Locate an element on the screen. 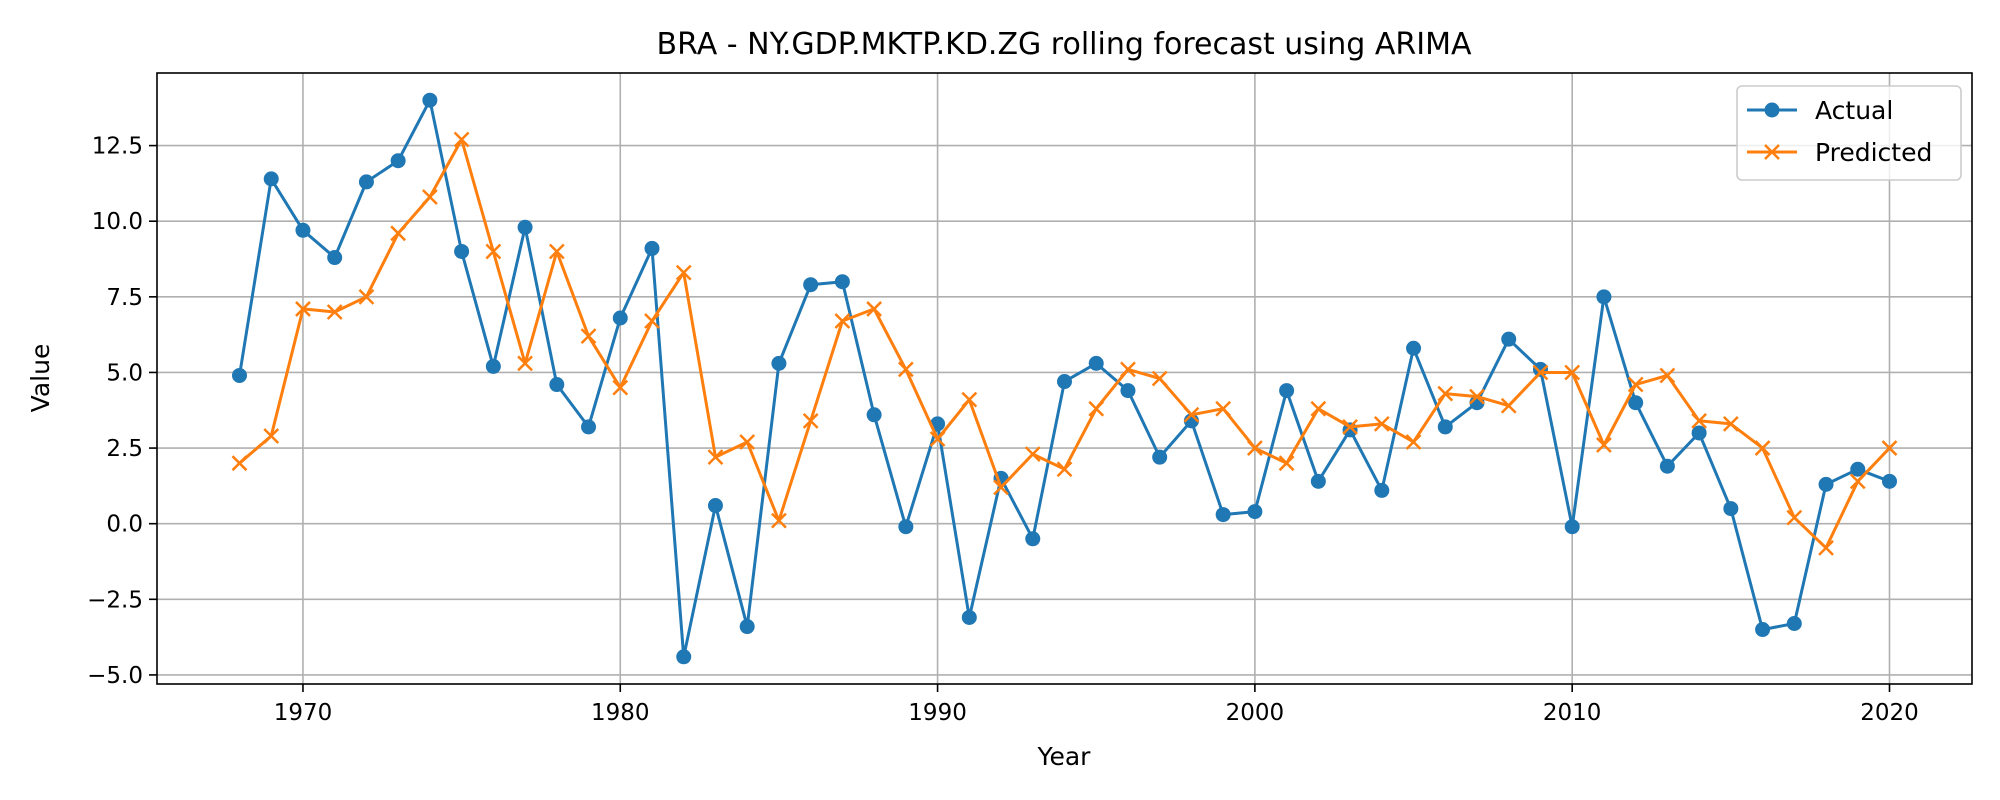 The image size is (2000, 800). x-tick-label: 1980 is located at coordinates (620, 713).